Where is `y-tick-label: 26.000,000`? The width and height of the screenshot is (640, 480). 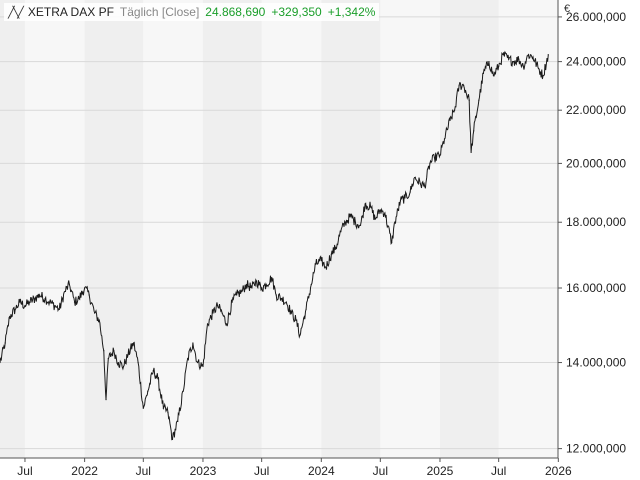 y-tick-label: 26.000,000 is located at coordinates (596, 17).